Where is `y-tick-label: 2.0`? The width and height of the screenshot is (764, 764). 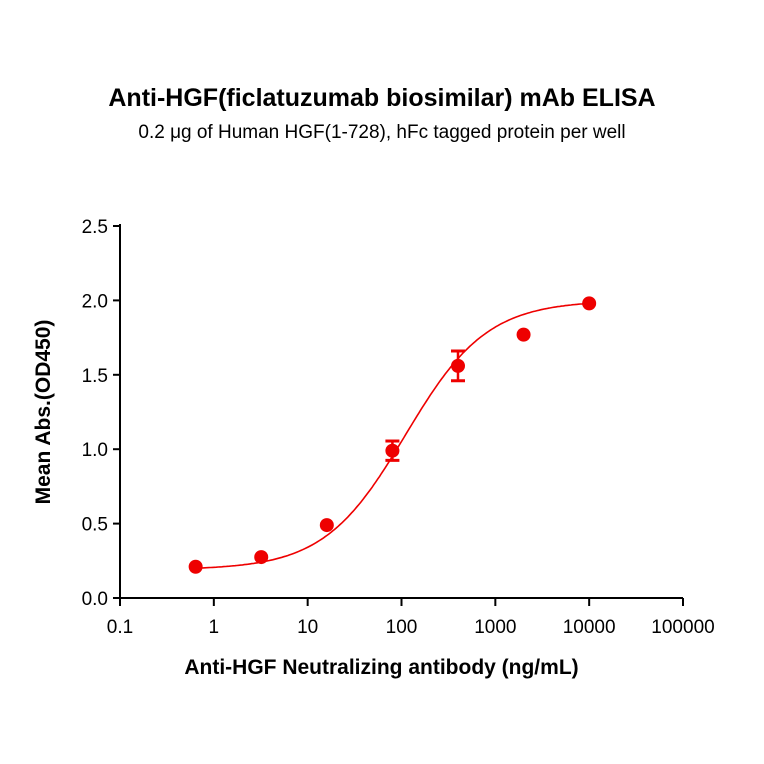 y-tick-label: 2.0 is located at coordinates (95, 301).